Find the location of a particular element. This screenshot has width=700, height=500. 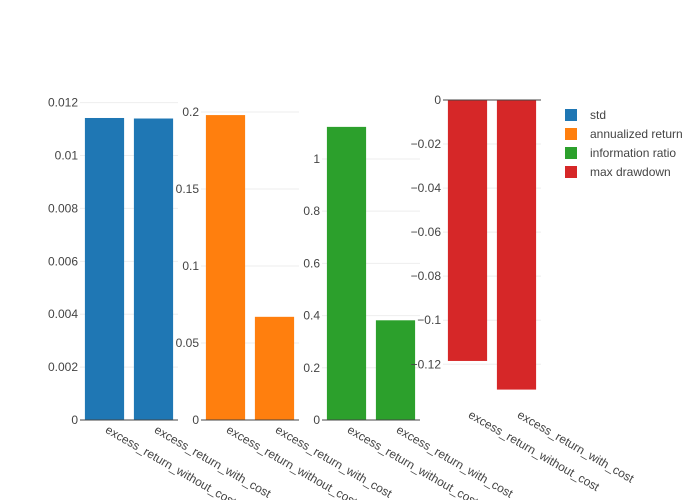

y-tick-label: 0.004 is located at coordinates (63, 314).